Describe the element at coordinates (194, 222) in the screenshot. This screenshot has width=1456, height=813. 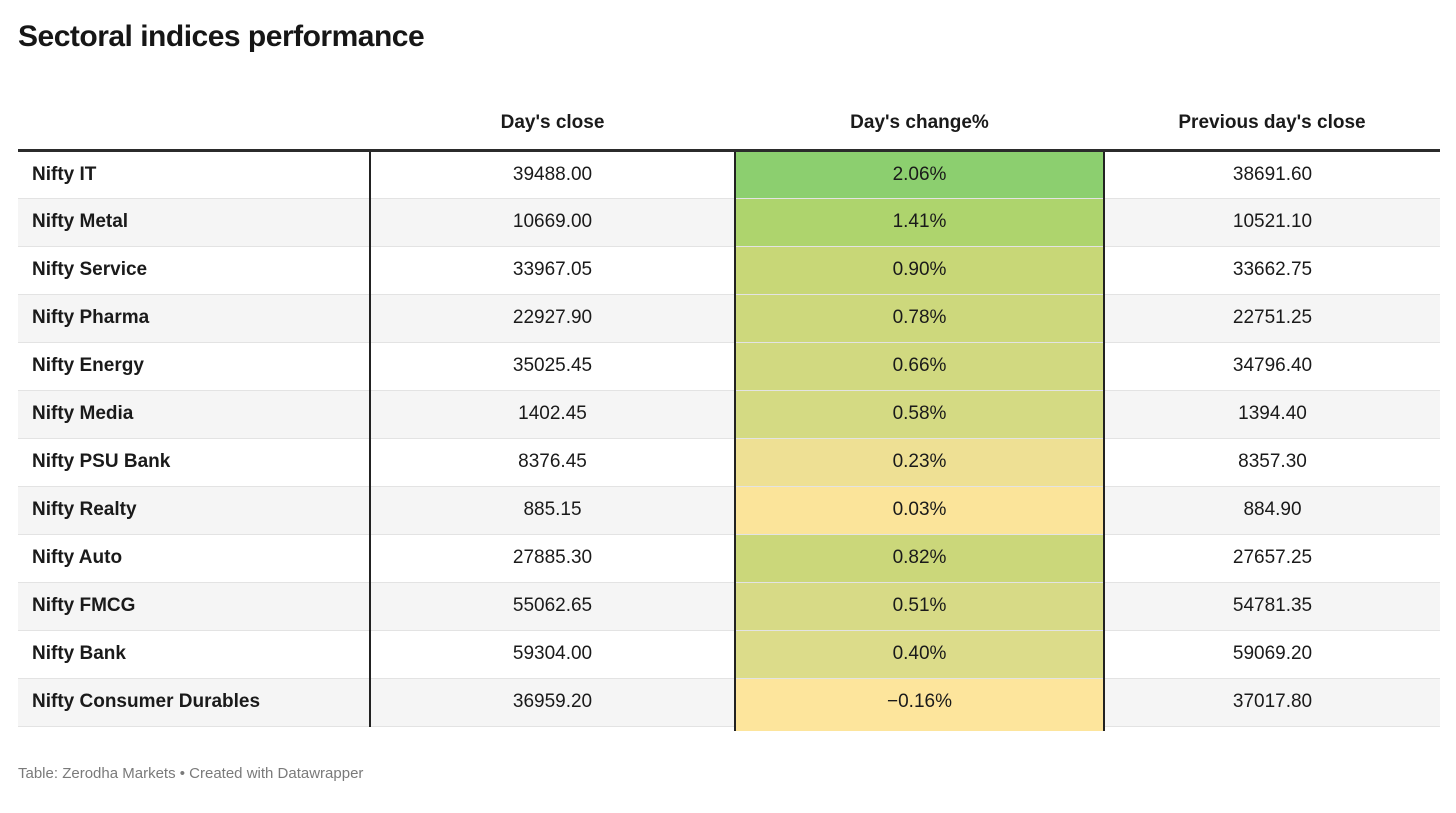
I see `index-label: Nifty Metal` at that location.